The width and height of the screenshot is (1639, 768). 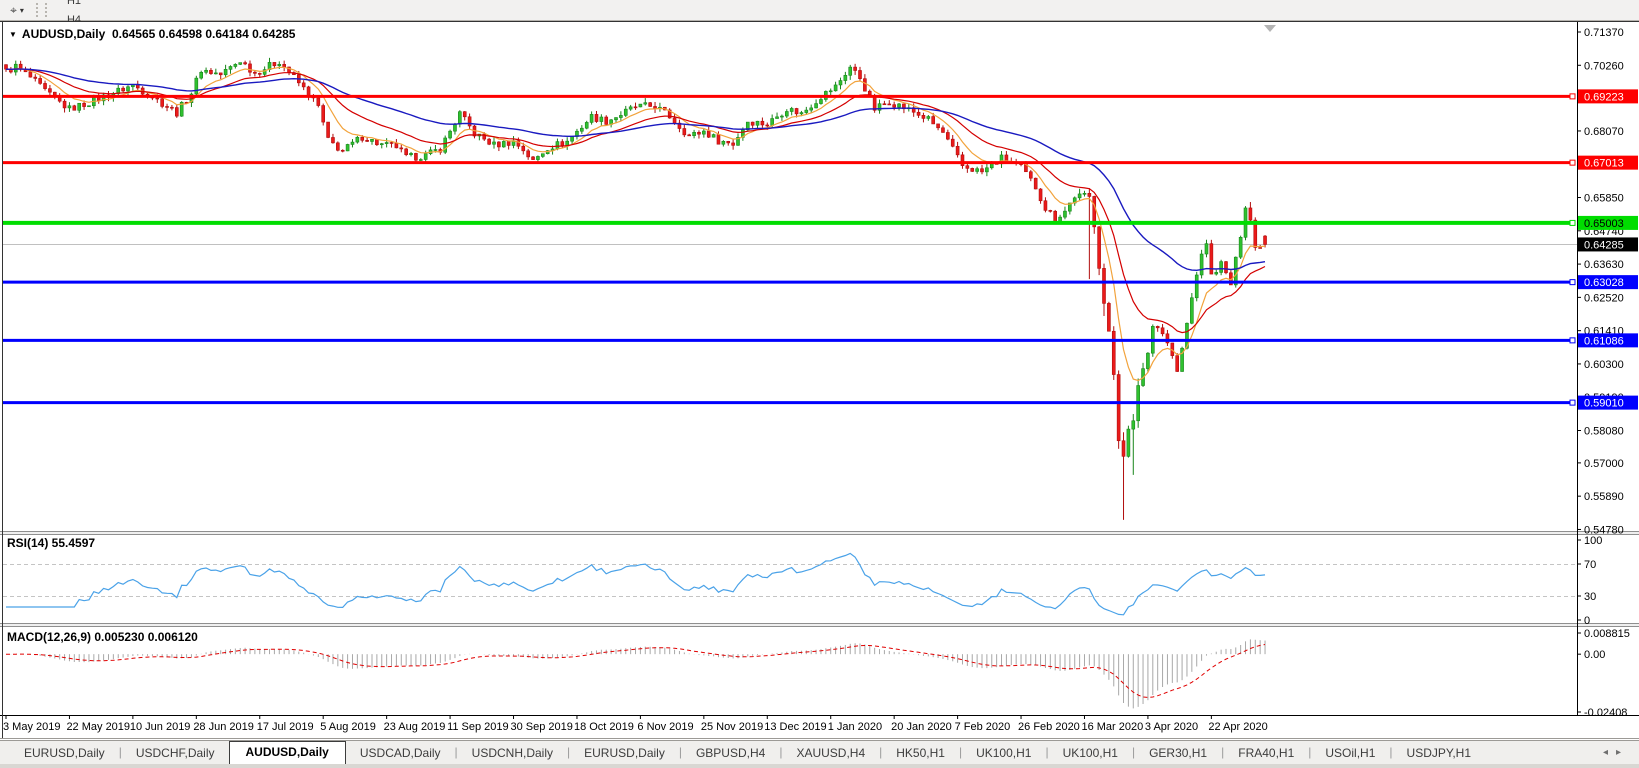 I want to click on toolbar-grip, so click(x=41, y=10).